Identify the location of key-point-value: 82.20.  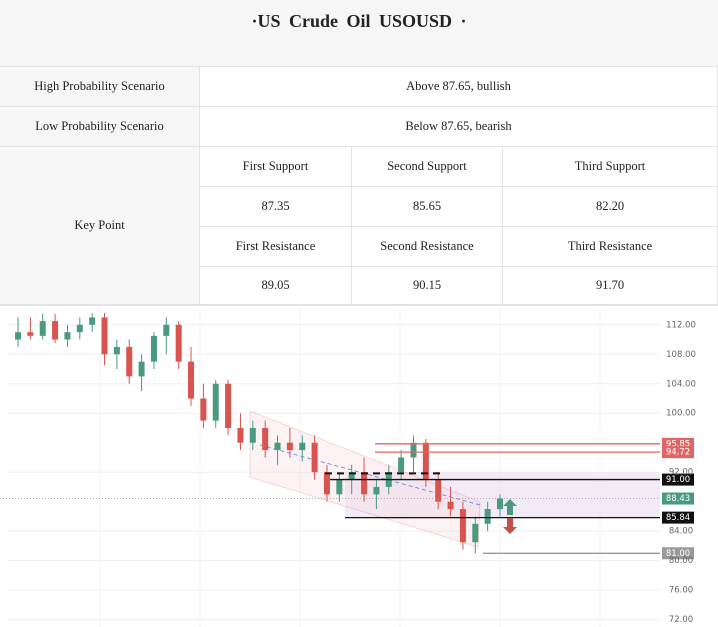
(610, 207).